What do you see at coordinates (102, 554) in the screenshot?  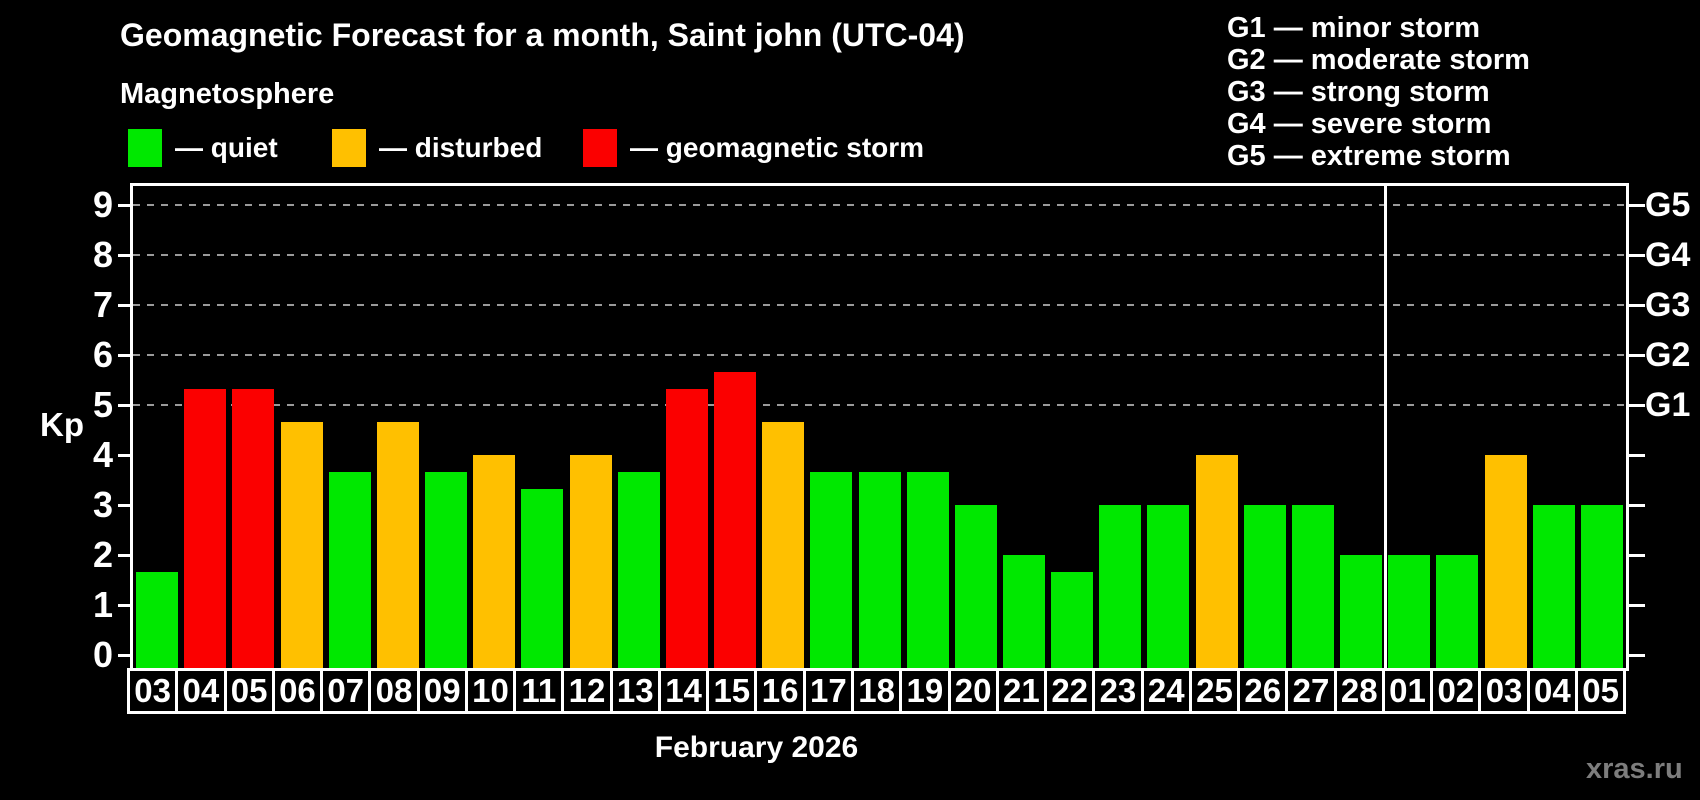 I see `y-axis-label: 2` at bounding box center [102, 554].